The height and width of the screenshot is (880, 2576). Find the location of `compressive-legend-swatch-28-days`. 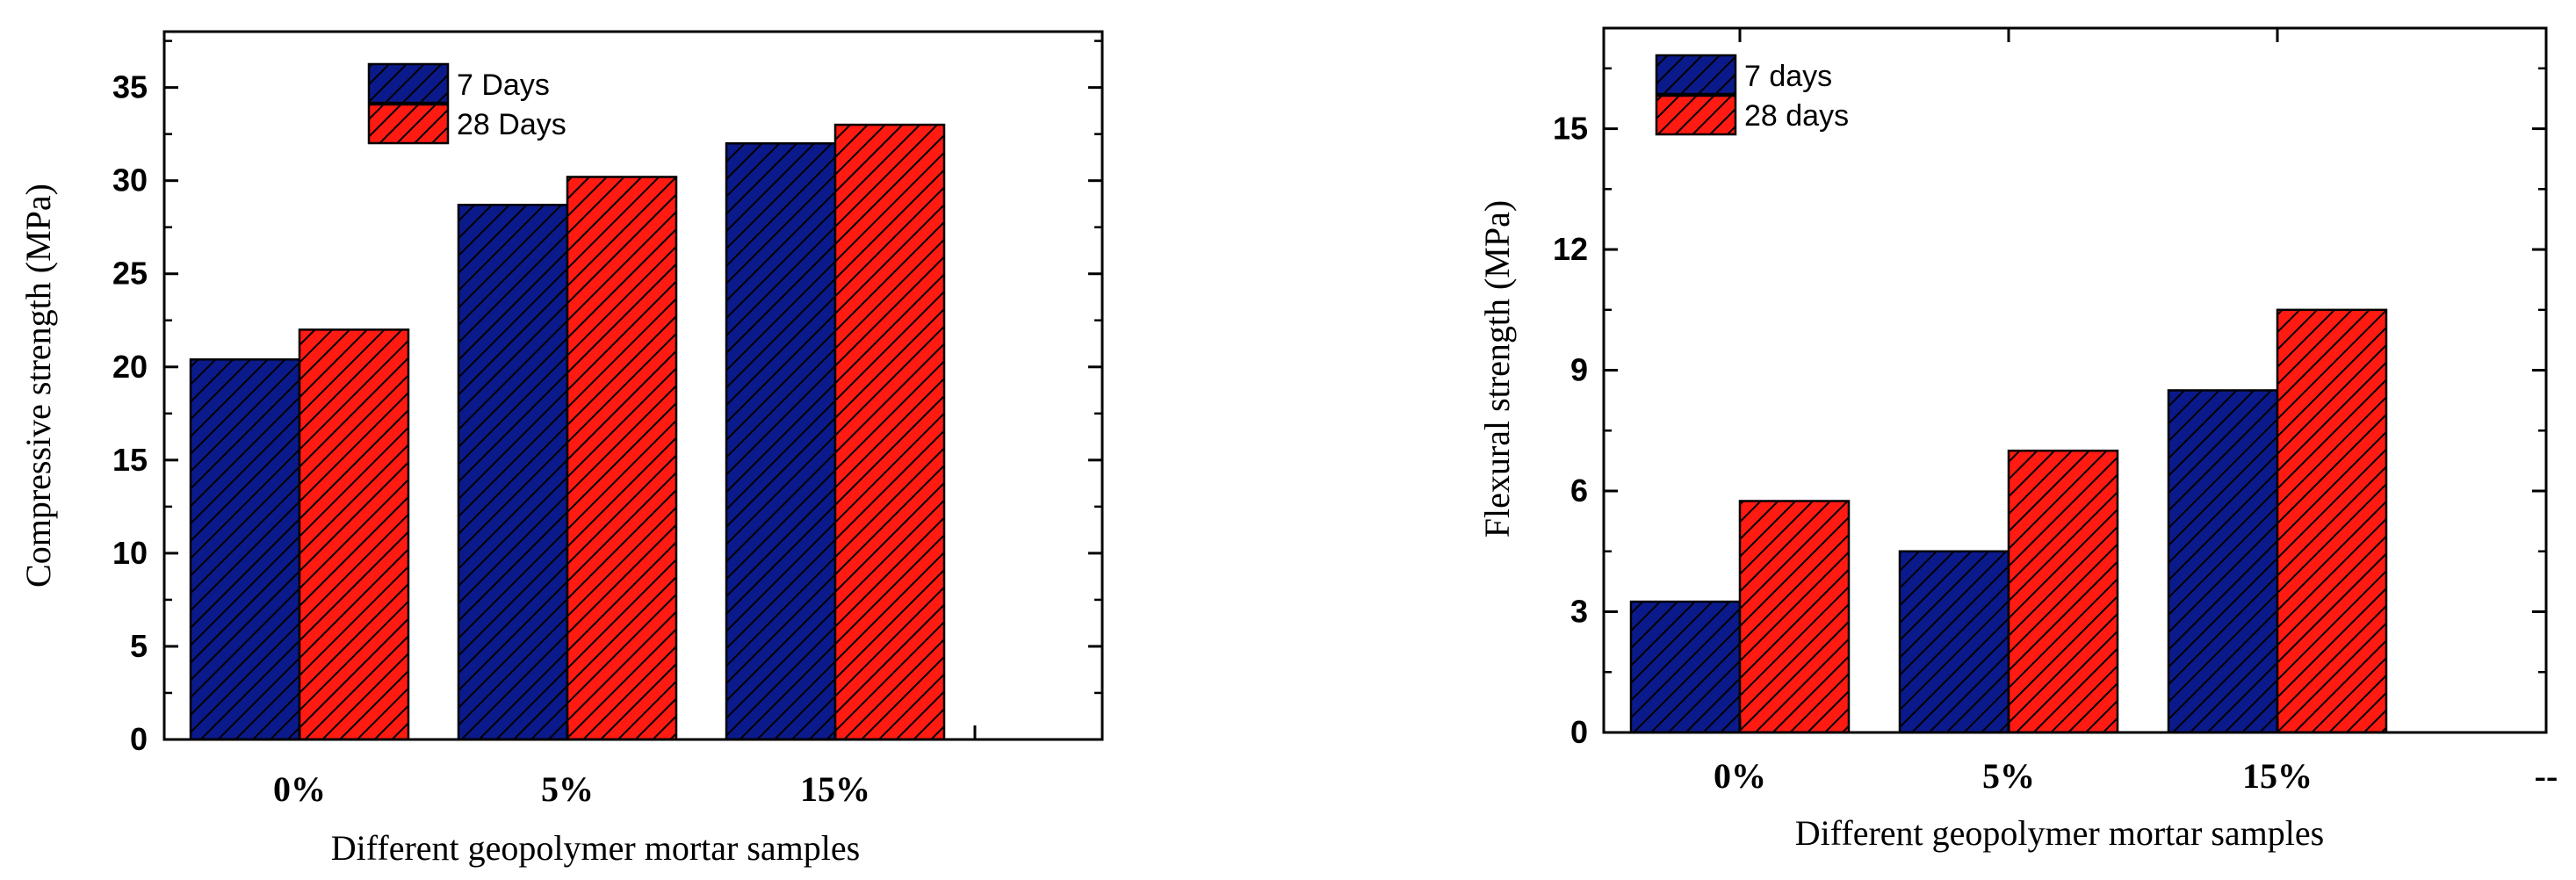

compressive-legend-swatch-28-days is located at coordinates (408, 124).